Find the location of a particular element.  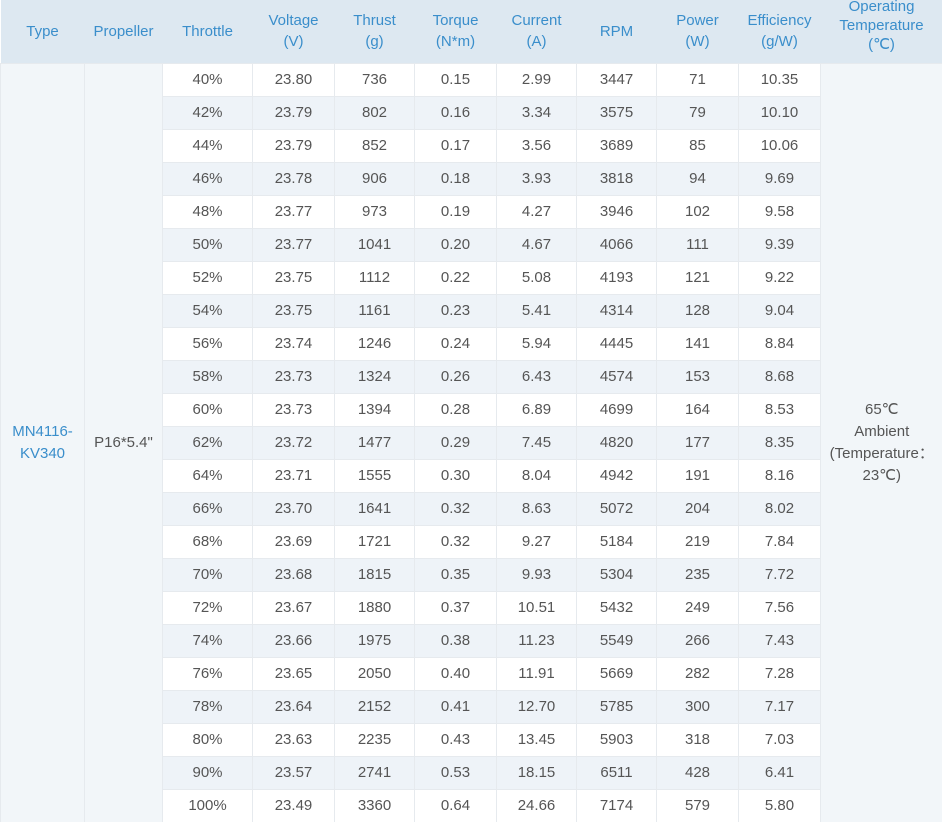

efficiency-cell: 8.53 is located at coordinates (780, 409).